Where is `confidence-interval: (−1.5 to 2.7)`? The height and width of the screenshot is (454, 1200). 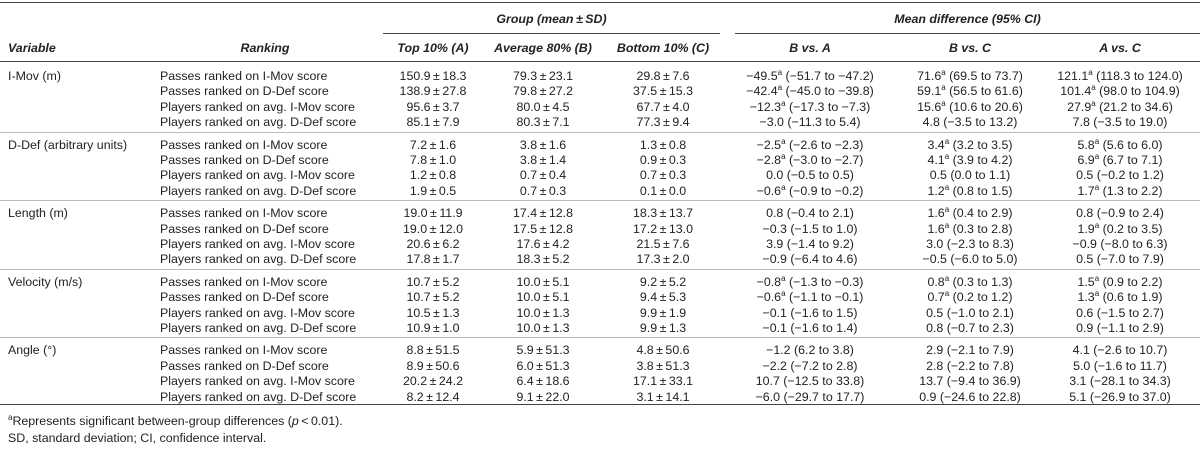 confidence-interval: (−1.5 to 2.7) is located at coordinates (1128, 312).